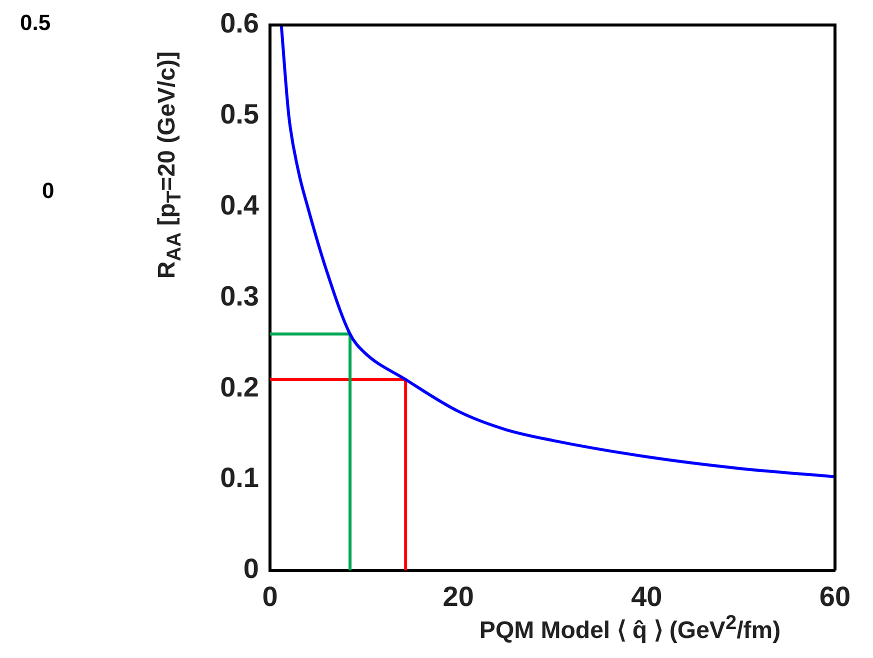 The height and width of the screenshot is (658, 873). What do you see at coordinates (239, 23) in the screenshot?
I see `y-tick-label: 0.6` at bounding box center [239, 23].